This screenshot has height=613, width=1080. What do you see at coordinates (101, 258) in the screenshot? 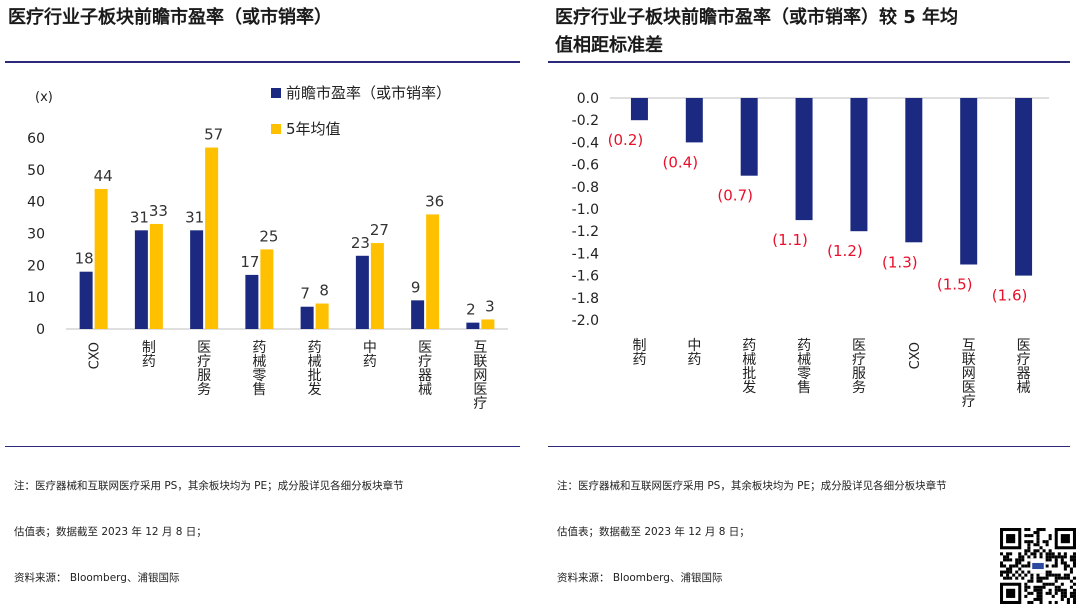
I see `bar-series2` at bounding box center [101, 258].